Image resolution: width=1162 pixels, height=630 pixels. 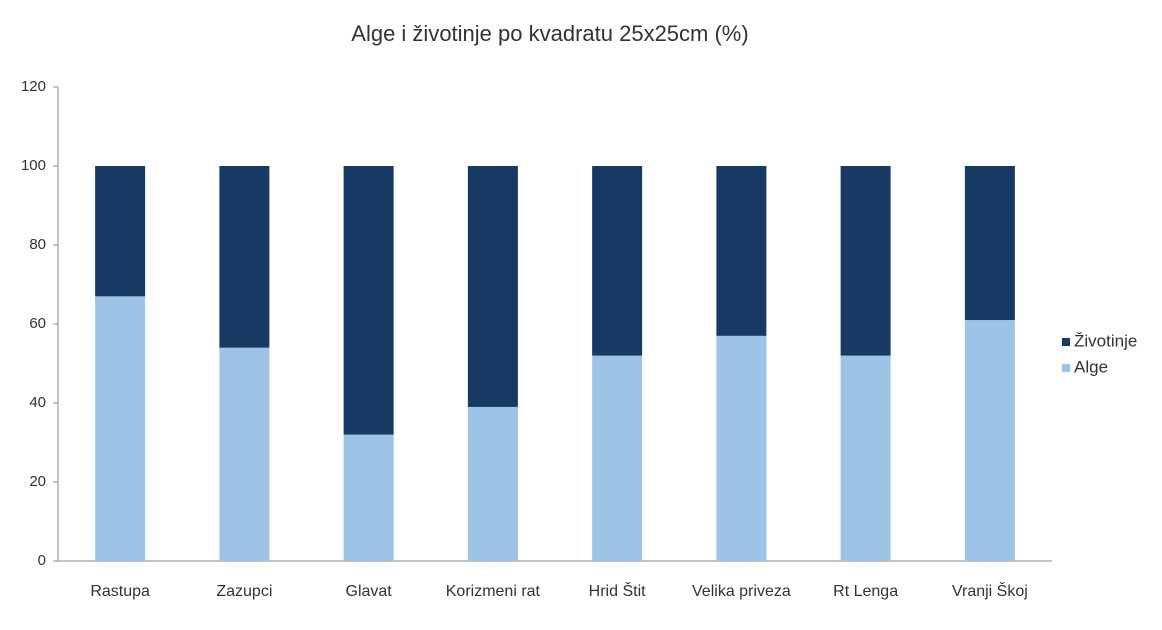 I want to click on x-tick-label: Zazupci, so click(x=244, y=591).